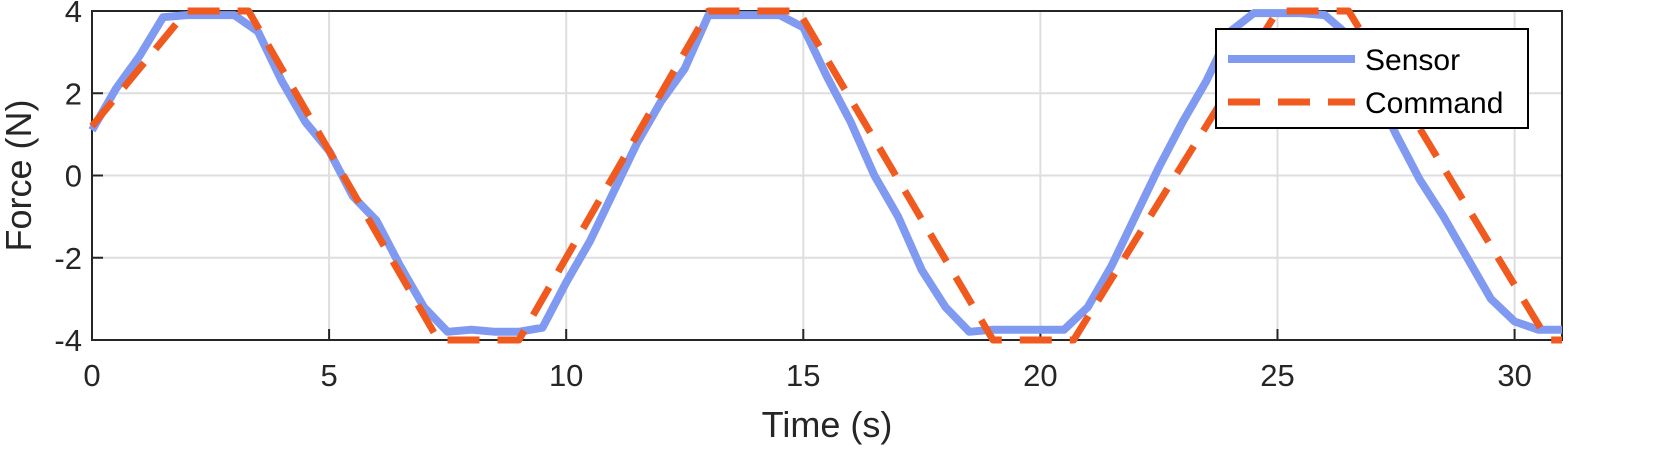 The height and width of the screenshot is (473, 1661). Describe the element at coordinates (328, 375) in the screenshot. I see `x-tick-label: 5` at that location.